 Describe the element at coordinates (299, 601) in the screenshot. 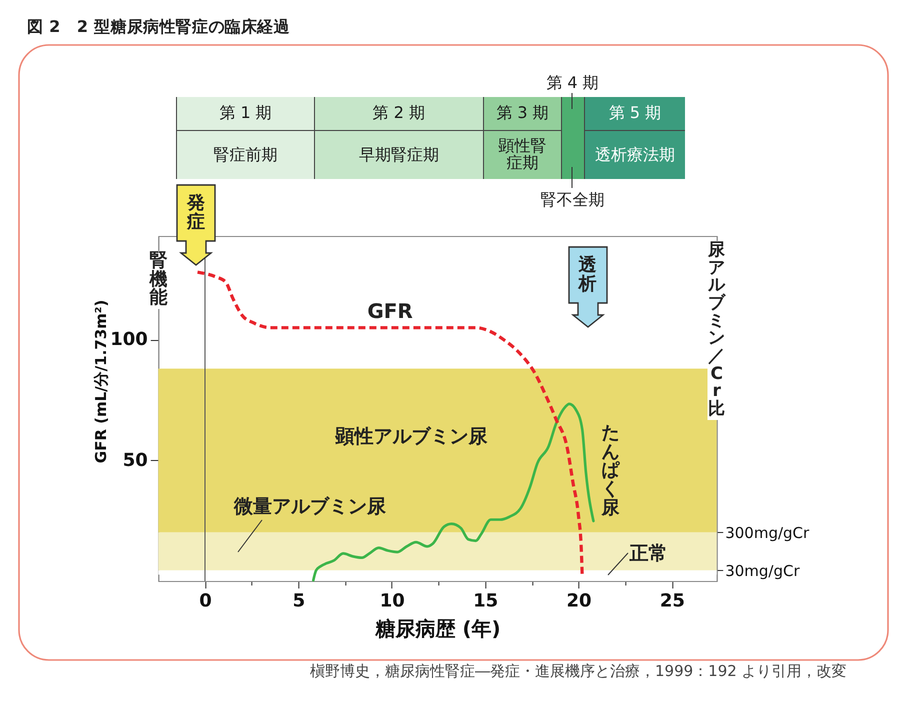

I see `x-tick-label: 5` at that location.